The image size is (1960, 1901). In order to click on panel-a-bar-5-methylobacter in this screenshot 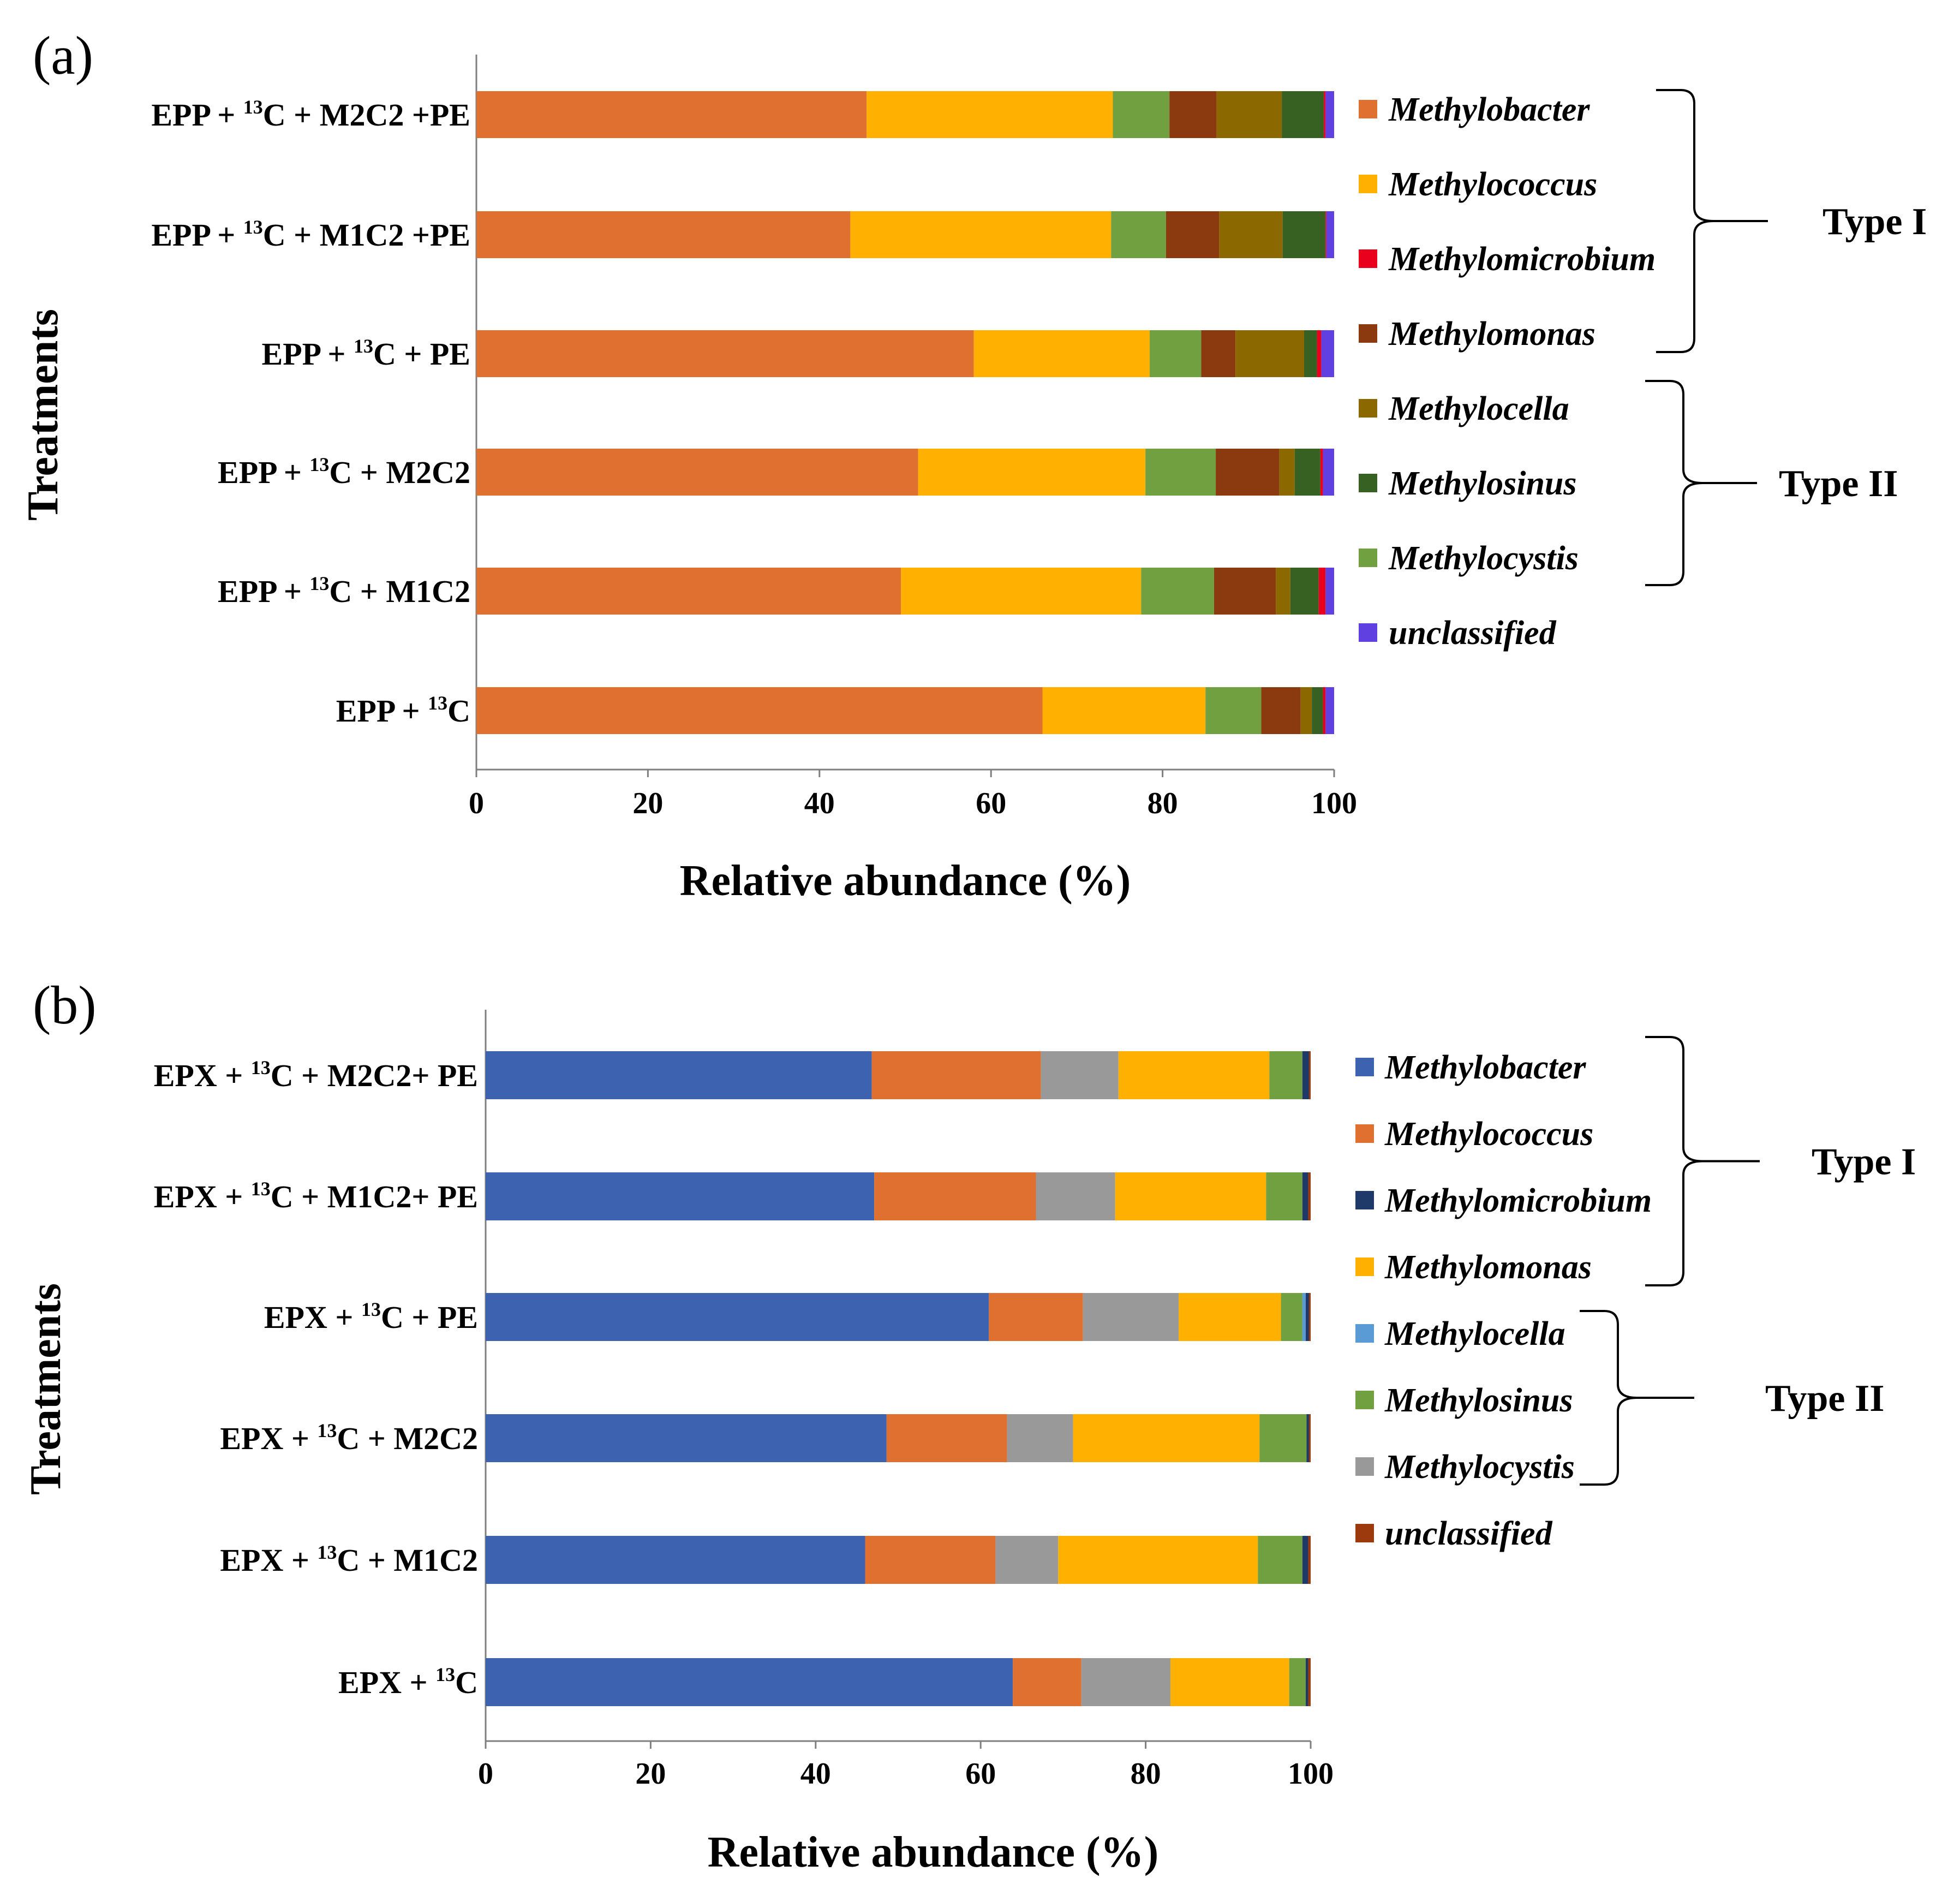, I will do `click(759, 711)`.